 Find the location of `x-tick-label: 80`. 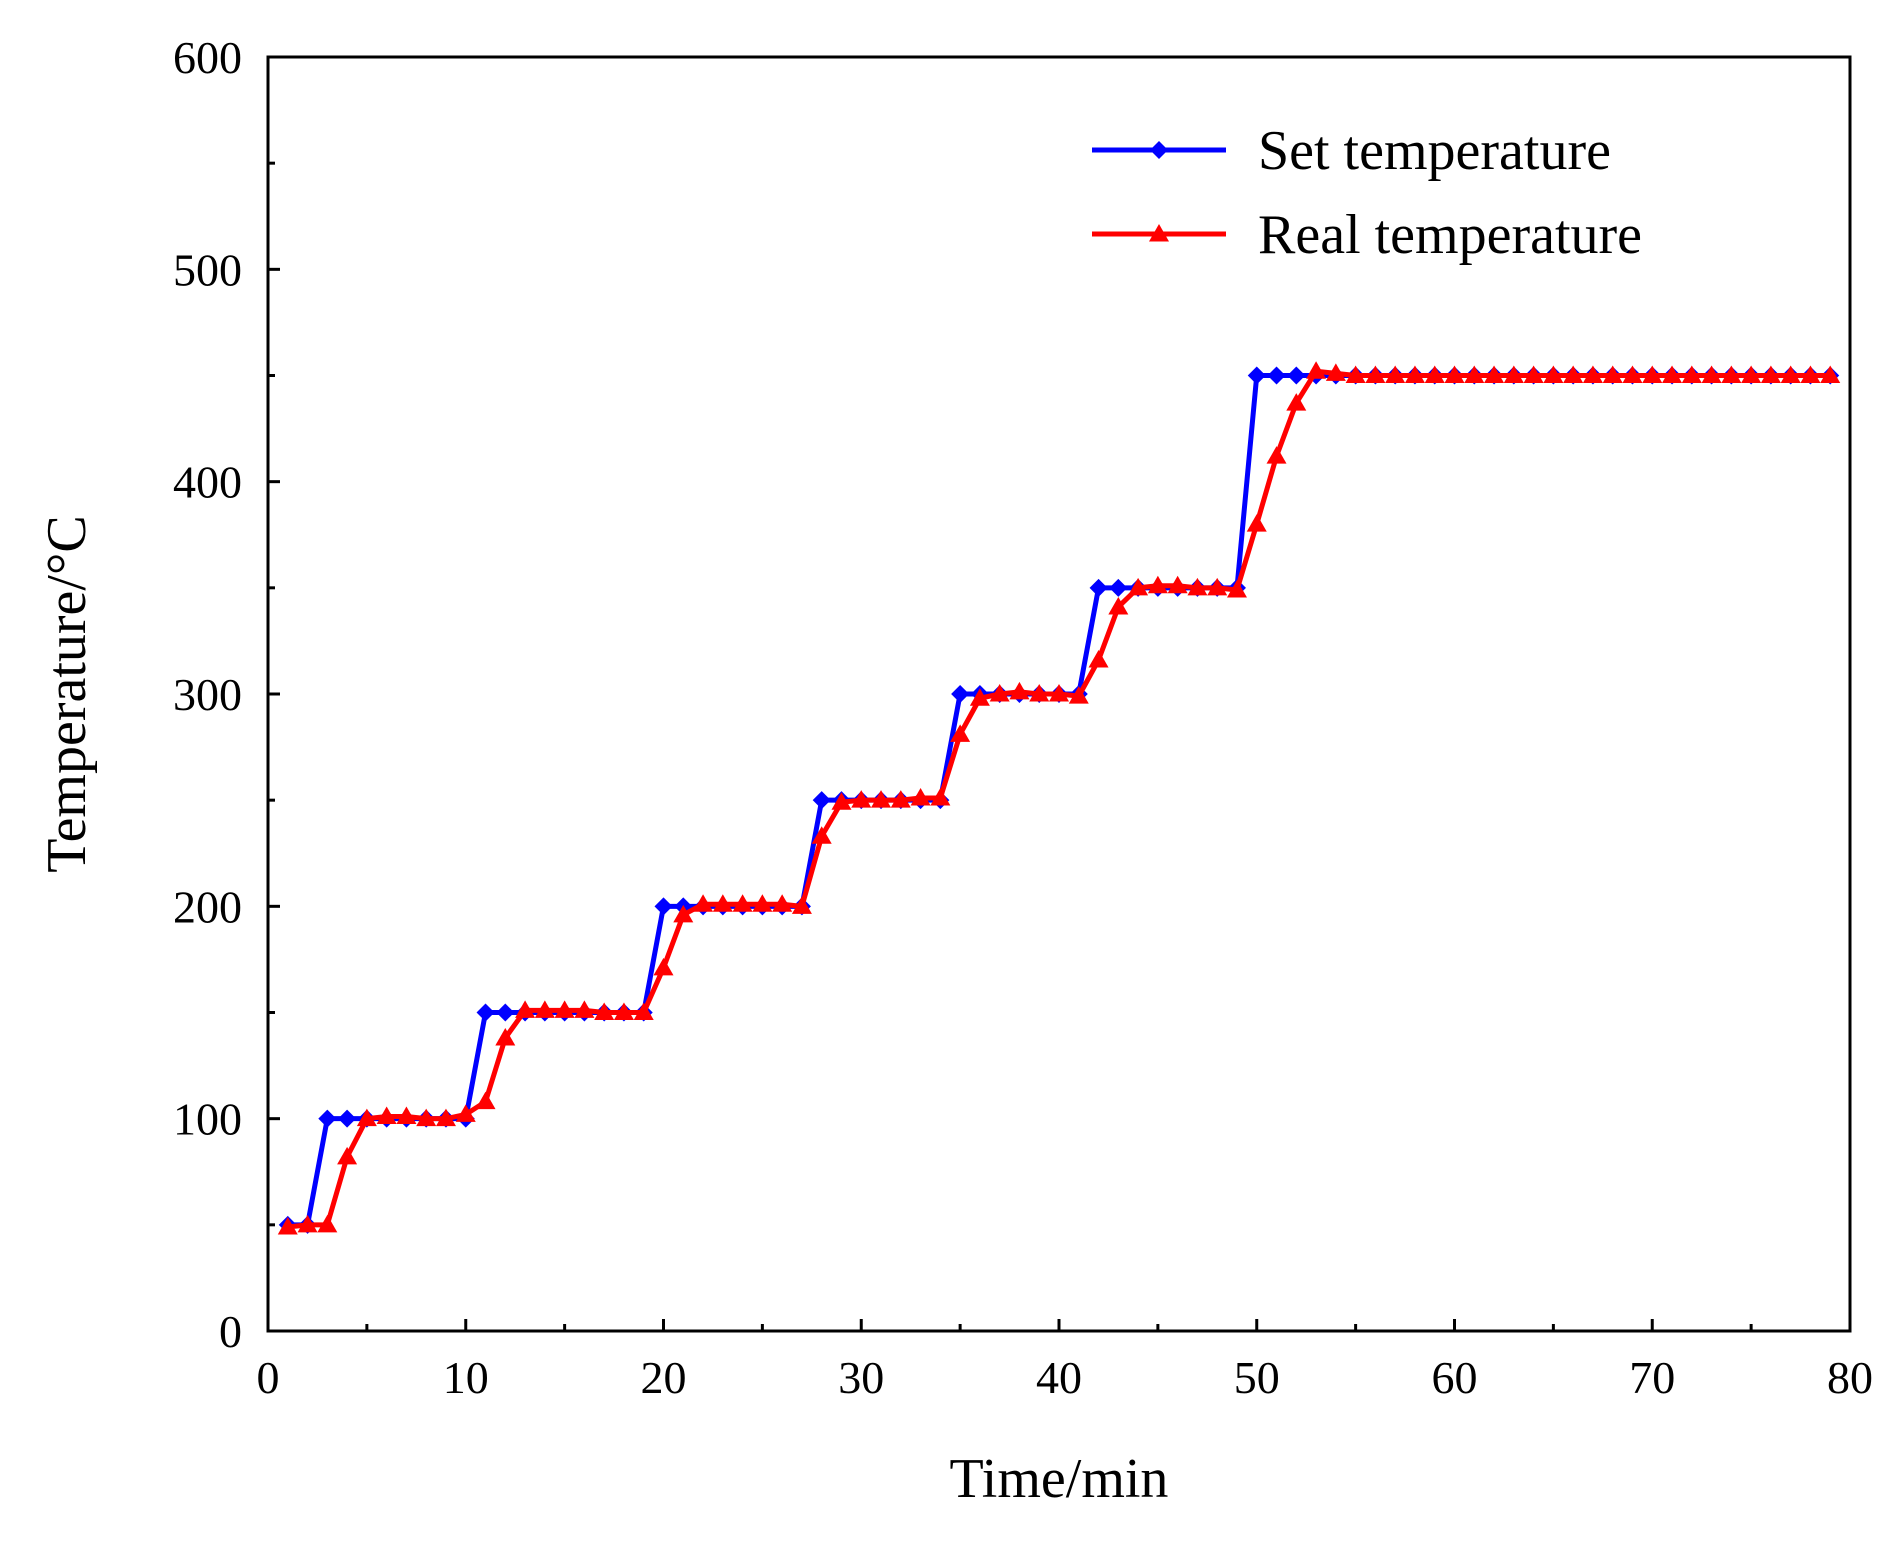

x-tick-label: 80 is located at coordinates (1850, 1377).